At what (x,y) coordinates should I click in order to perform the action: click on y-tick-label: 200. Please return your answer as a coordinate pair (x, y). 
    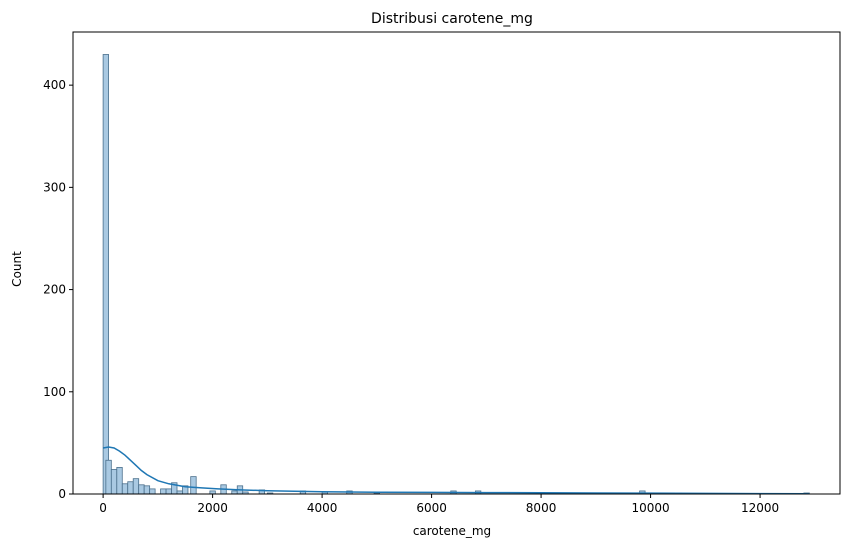
    Looking at the image, I should click on (54, 290).